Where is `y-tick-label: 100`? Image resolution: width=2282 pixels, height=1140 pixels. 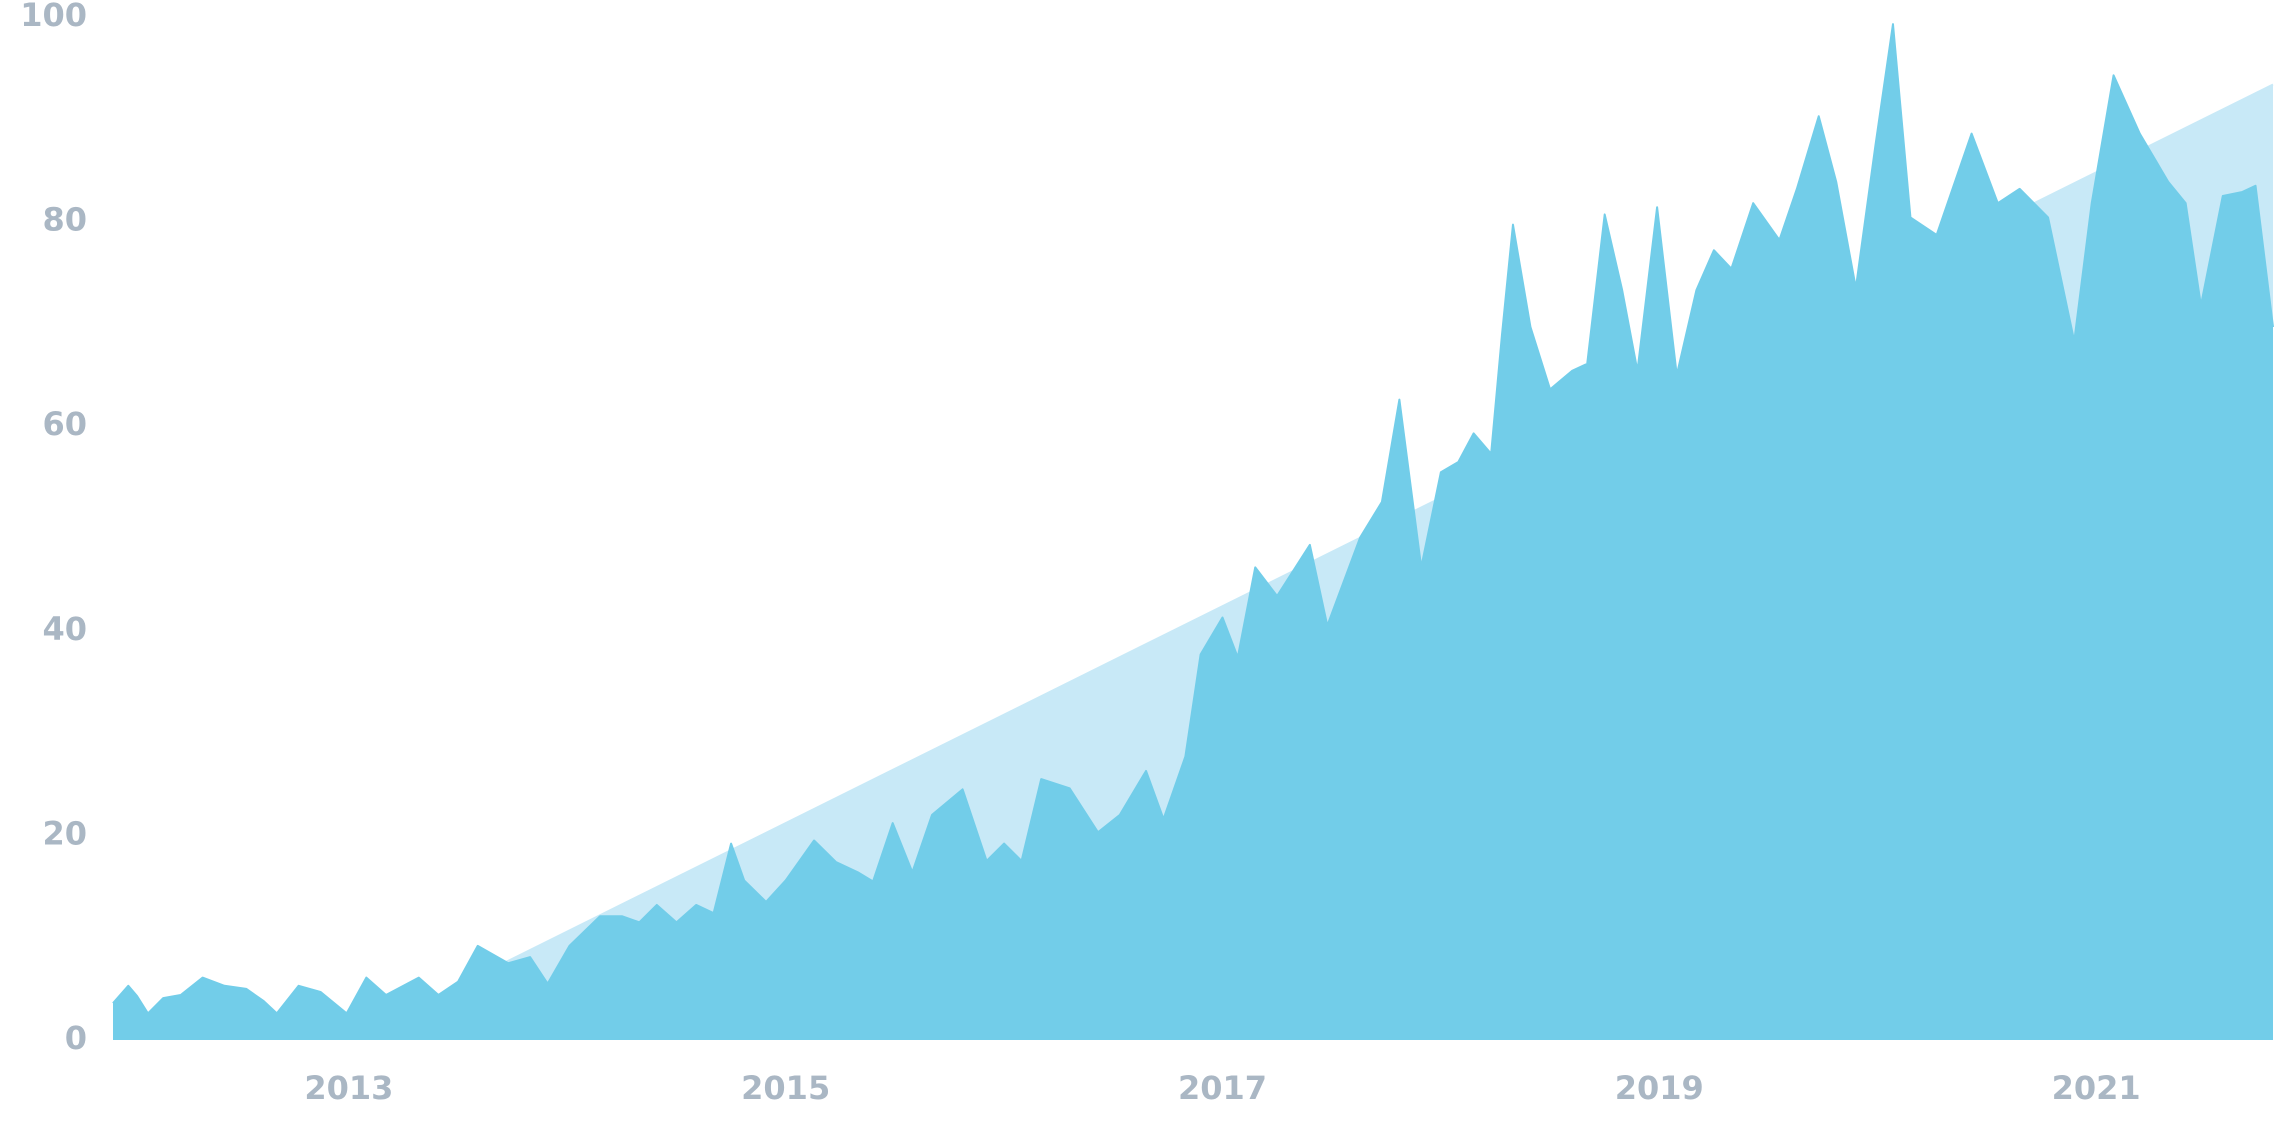
y-tick-label: 100 is located at coordinates (53, 17).